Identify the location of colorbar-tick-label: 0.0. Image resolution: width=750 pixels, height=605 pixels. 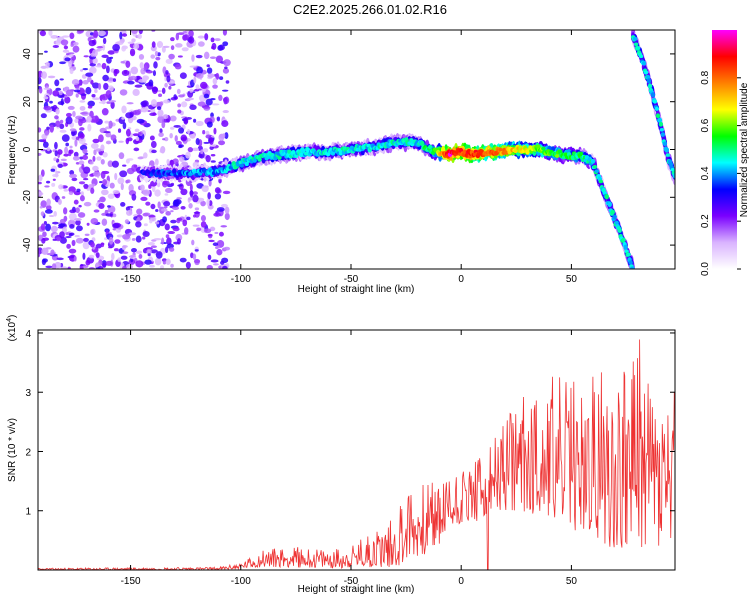
(705, 269).